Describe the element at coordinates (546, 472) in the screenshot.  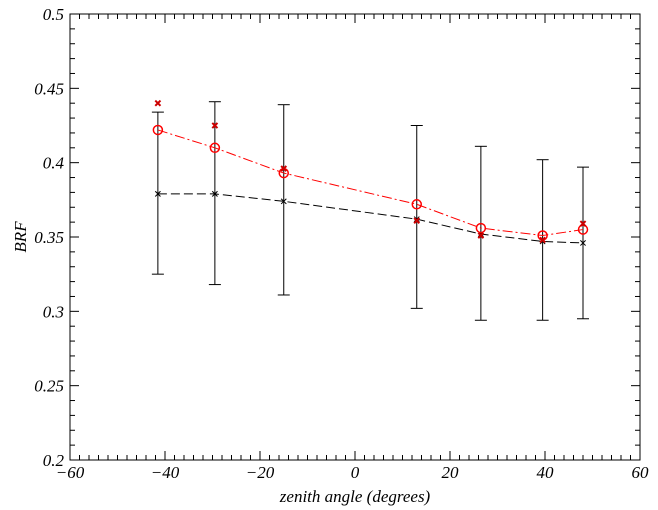
I see `x-tick-label: 40` at that location.